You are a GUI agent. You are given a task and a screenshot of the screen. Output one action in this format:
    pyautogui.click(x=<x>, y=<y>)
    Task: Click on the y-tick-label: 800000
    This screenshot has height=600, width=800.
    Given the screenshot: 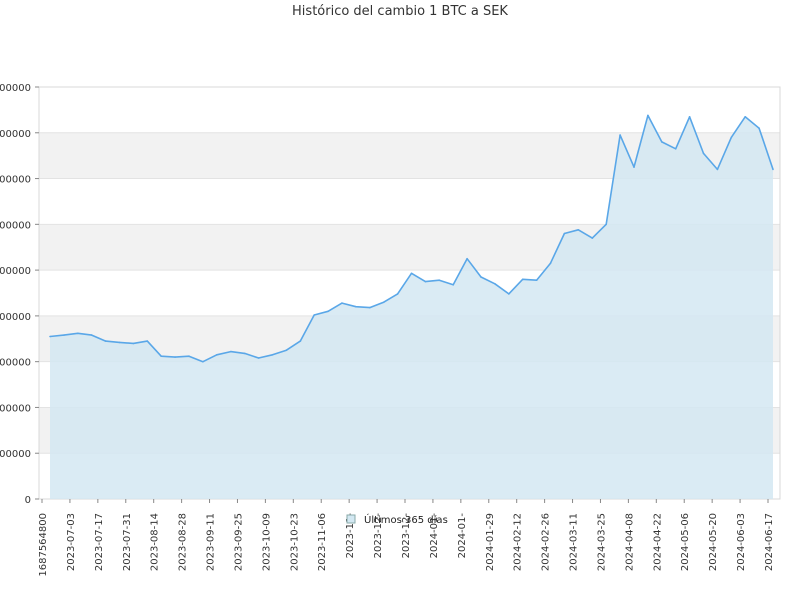 What is the action you would take?
    pyautogui.click(x=15, y=134)
    